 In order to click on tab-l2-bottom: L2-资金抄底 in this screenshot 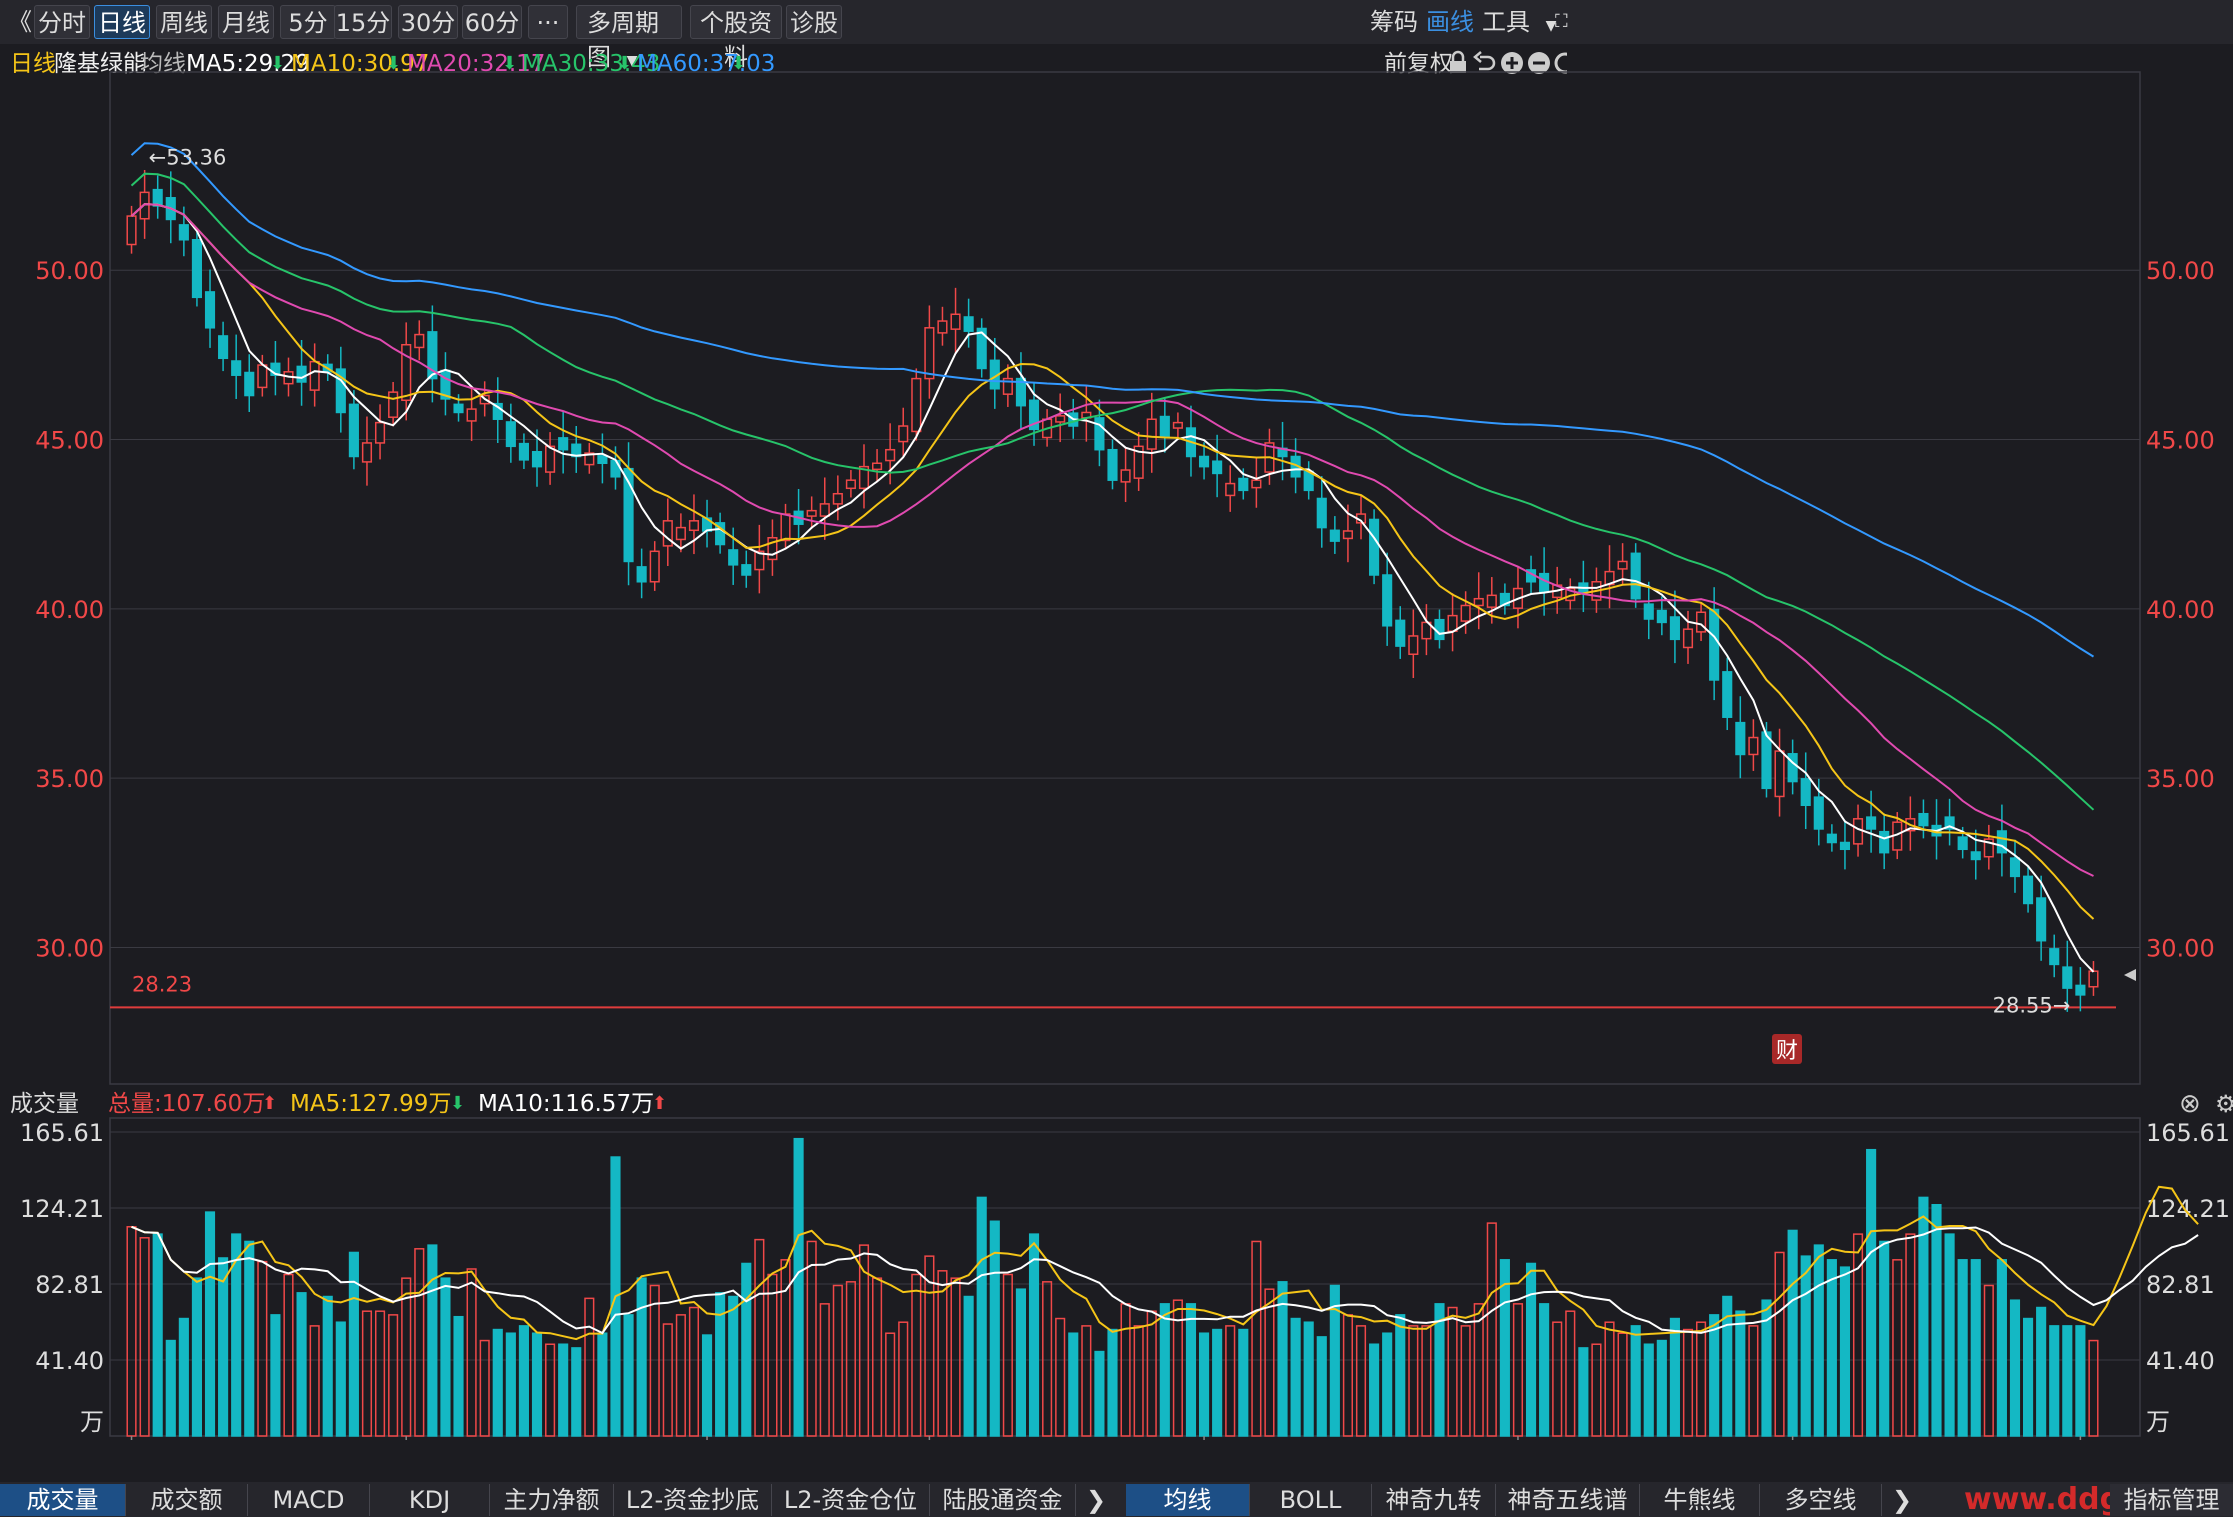, I will do `click(693, 1500)`.